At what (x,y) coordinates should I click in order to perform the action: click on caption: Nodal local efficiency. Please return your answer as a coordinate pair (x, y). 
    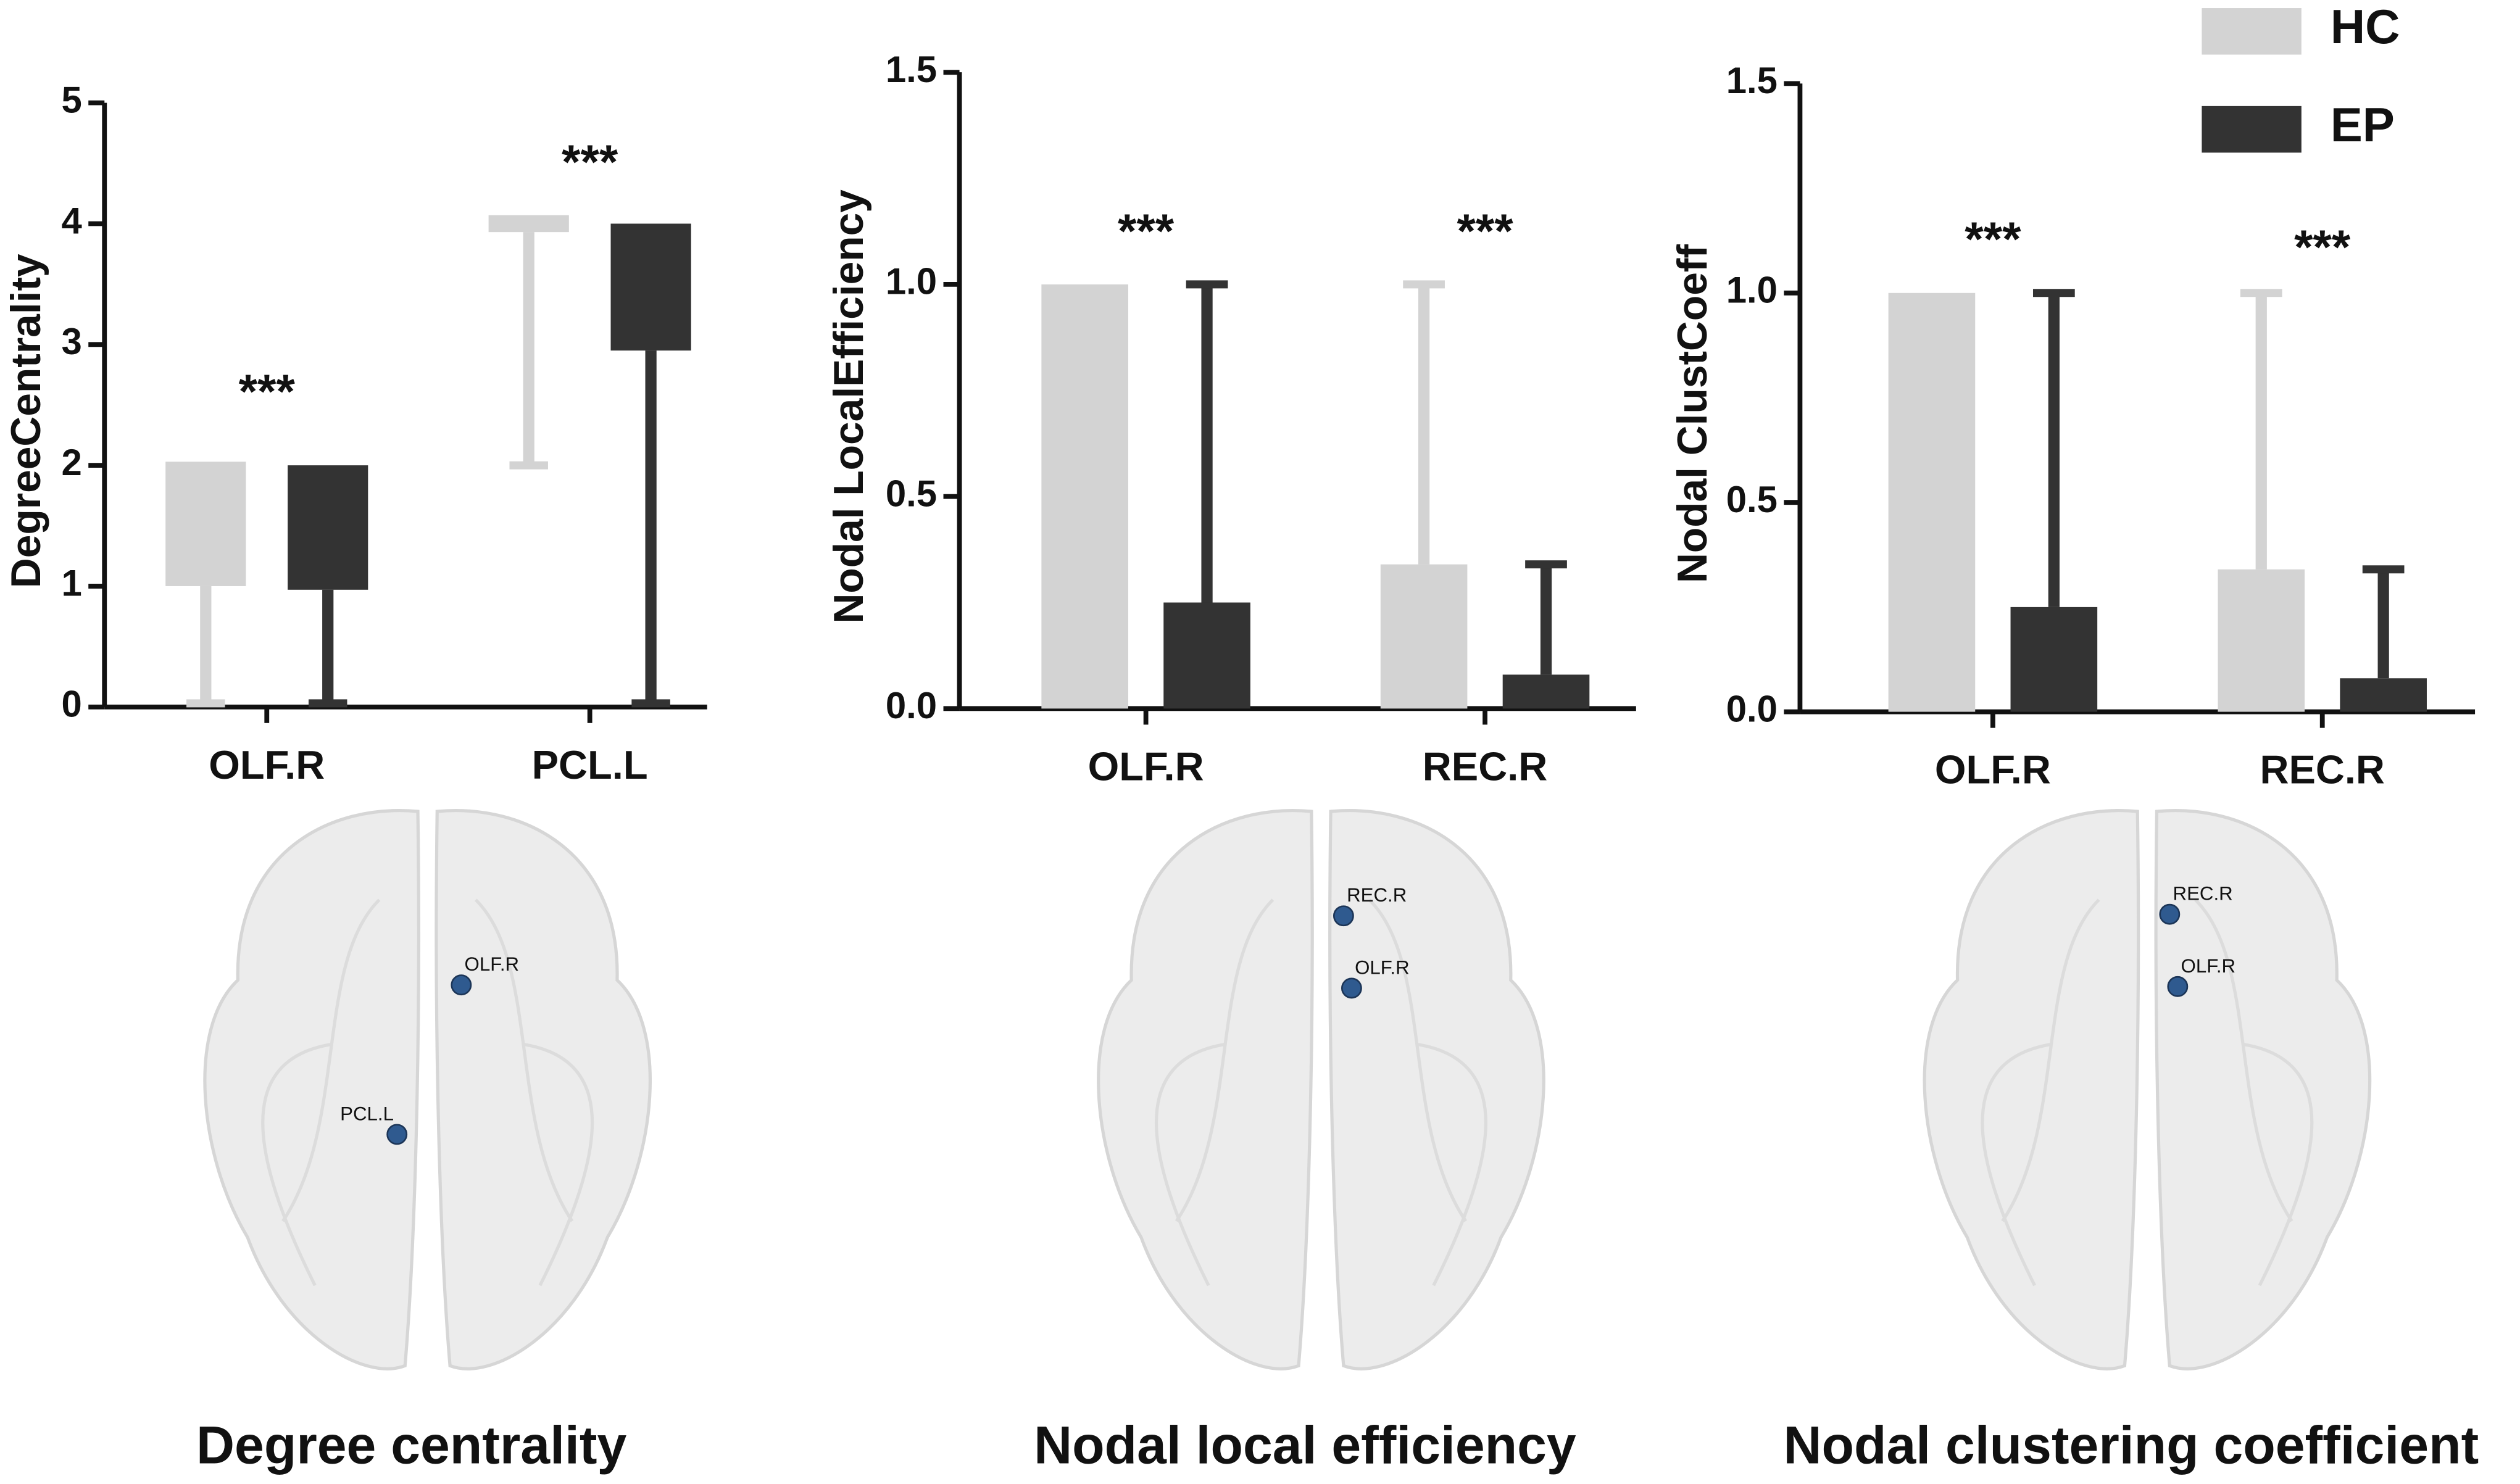
    Looking at the image, I should click on (1305, 1445).